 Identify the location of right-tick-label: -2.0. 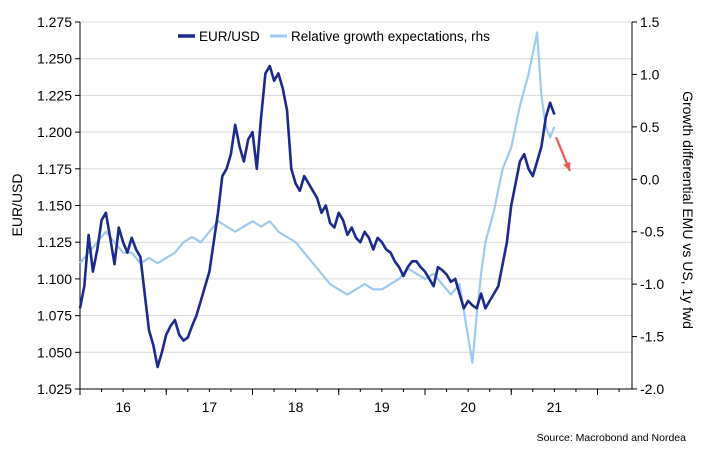
(652, 389).